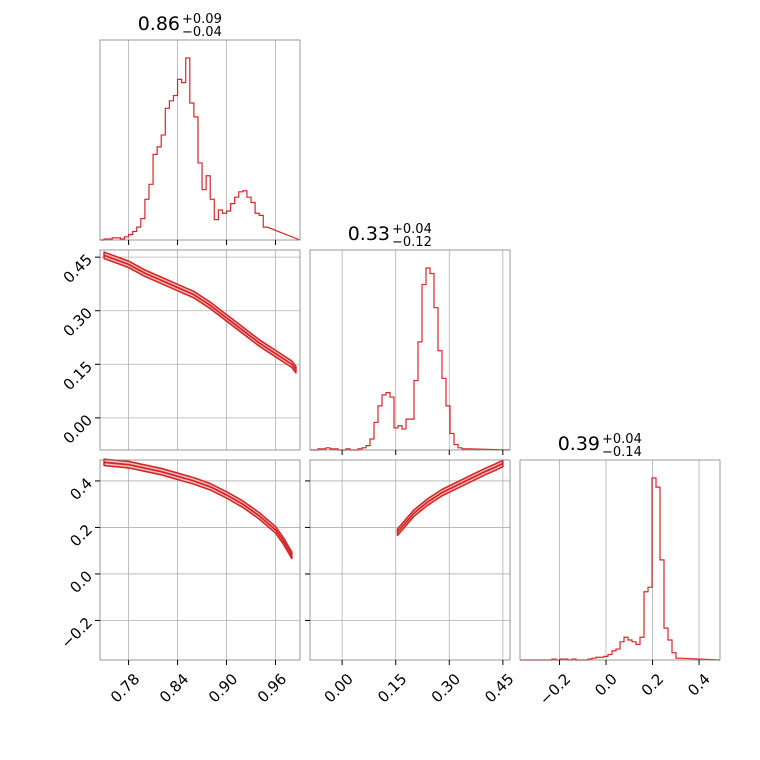 Image resolution: width=760 pixels, height=760 pixels. Describe the element at coordinates (606, 685) in the screenshot. I see `x-tick-label-2-1: 0.0` at that location.